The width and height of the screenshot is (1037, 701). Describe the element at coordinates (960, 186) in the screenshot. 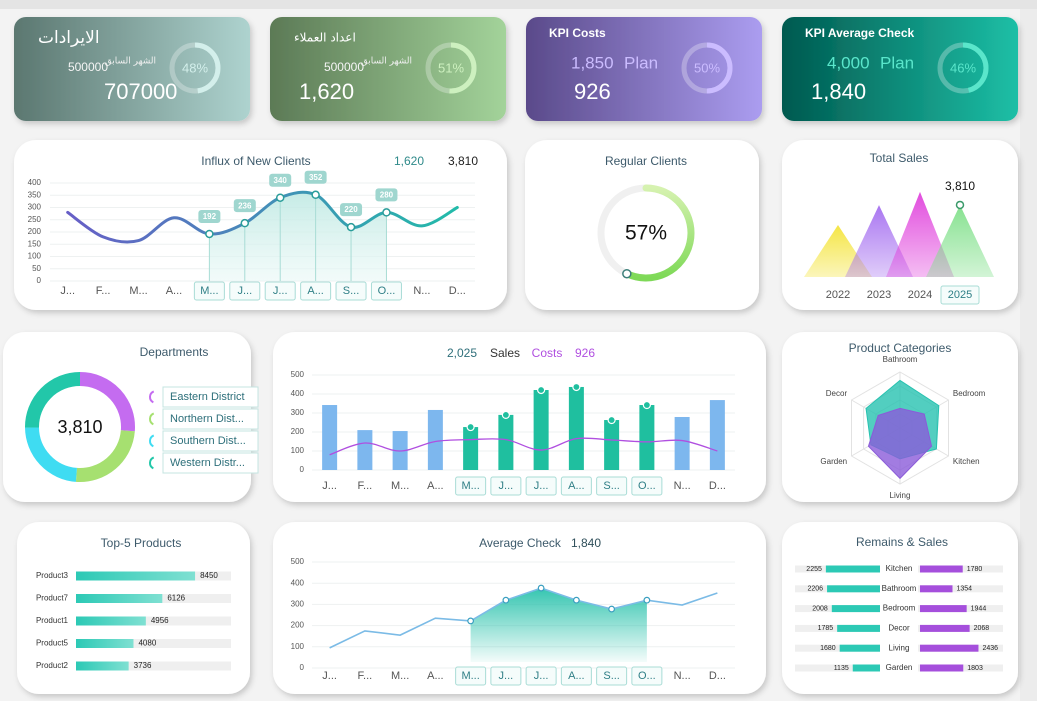

I see `value-label: 3,810` at that location.